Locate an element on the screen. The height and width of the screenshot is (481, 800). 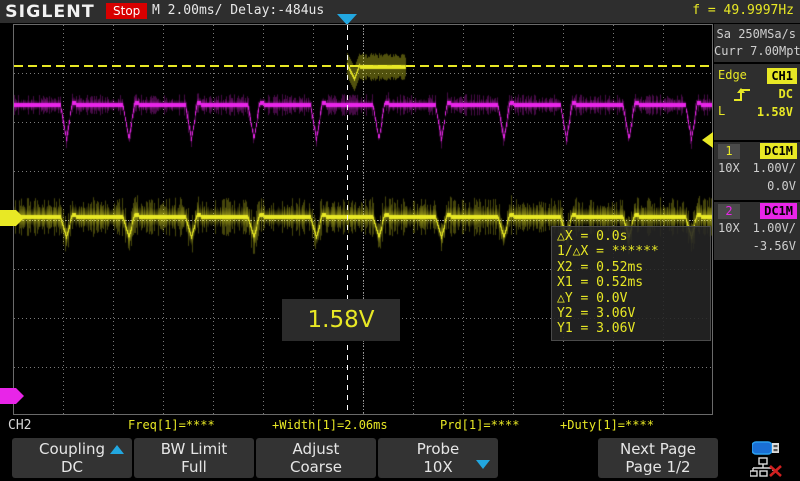
rising-edge-icon is located at coordinates (743, 96).